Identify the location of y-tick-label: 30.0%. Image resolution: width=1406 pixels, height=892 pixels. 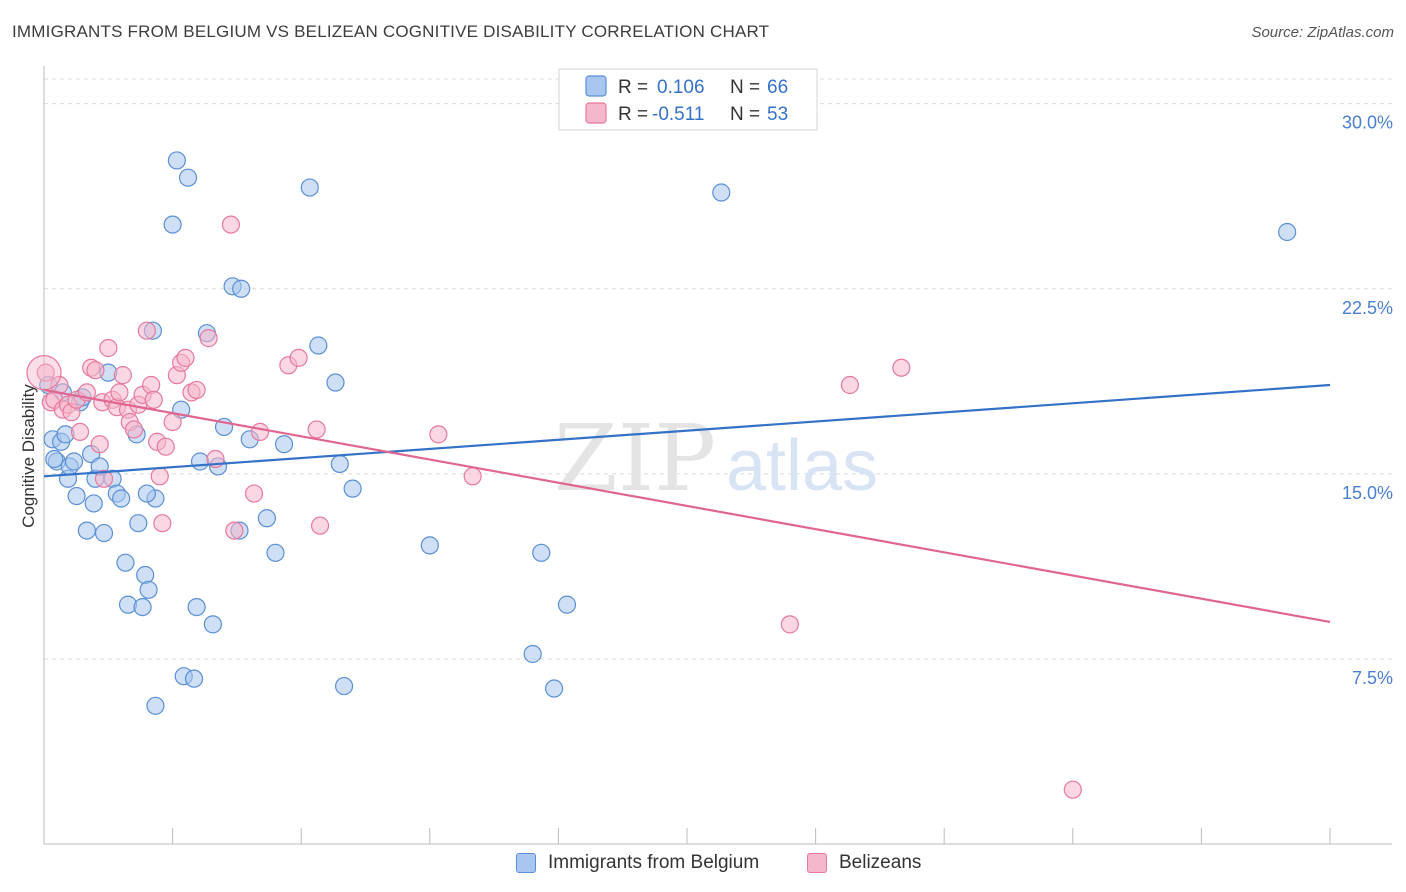
(1367, 123).